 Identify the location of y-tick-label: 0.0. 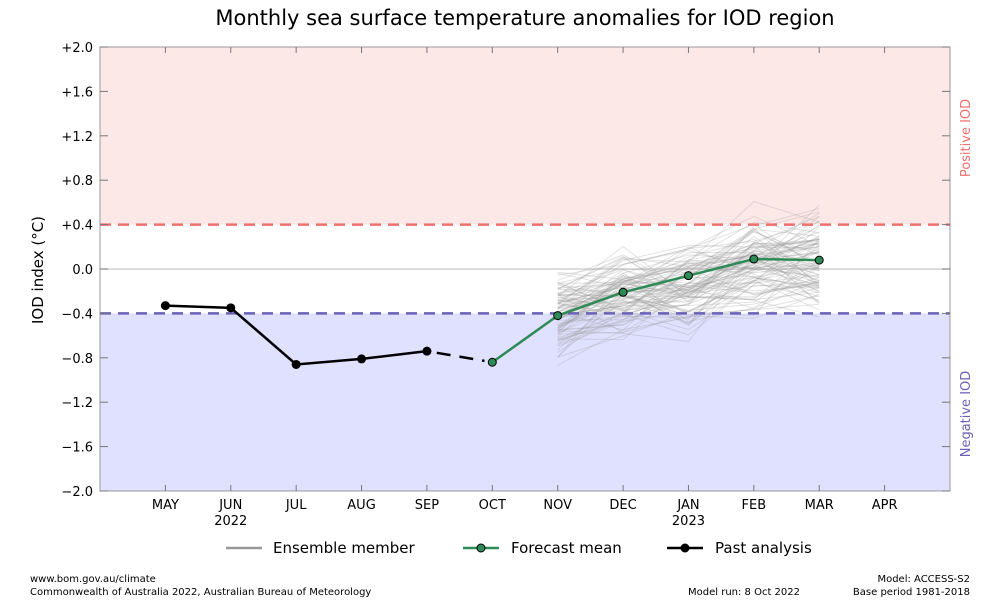
(82, 270).